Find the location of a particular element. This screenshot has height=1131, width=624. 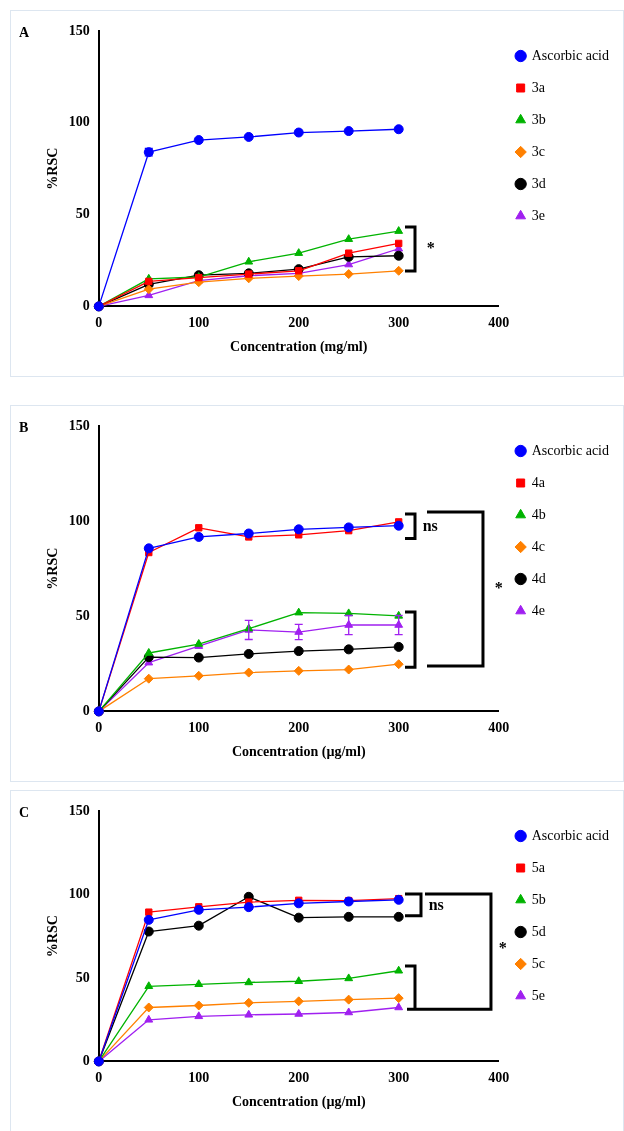

legend-label: 3c is located at coordinates (538, 151).